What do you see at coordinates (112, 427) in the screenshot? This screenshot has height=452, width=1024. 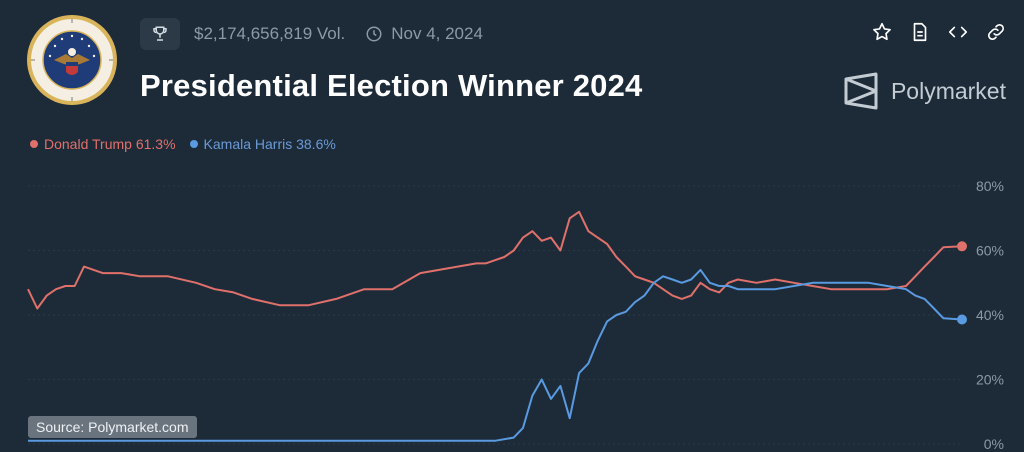 I see `source-label: Source: Polymarket.com` at bounding box center [112, 427].